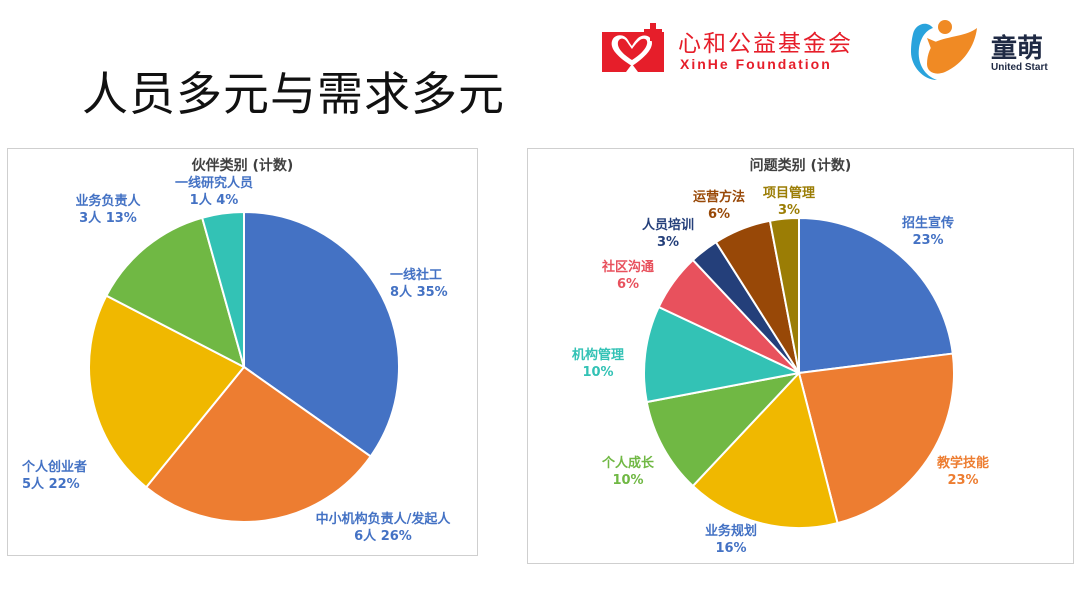 The width and height of the screenshot is (1080, 608). Describe the element at coordinates (928, 232) in the screenshot. I see `pie-label: 招生宣传 23%` at that location.